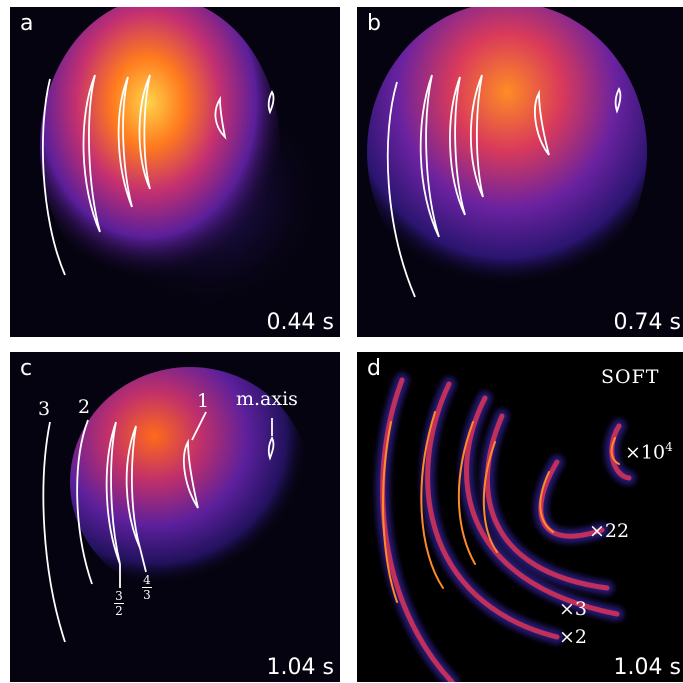 The image size is (683, 683). What do you see at coordinates (573, 637) in the screenshot?
I see `scale-factor-2: ×2` at bounding box center [573, 637].